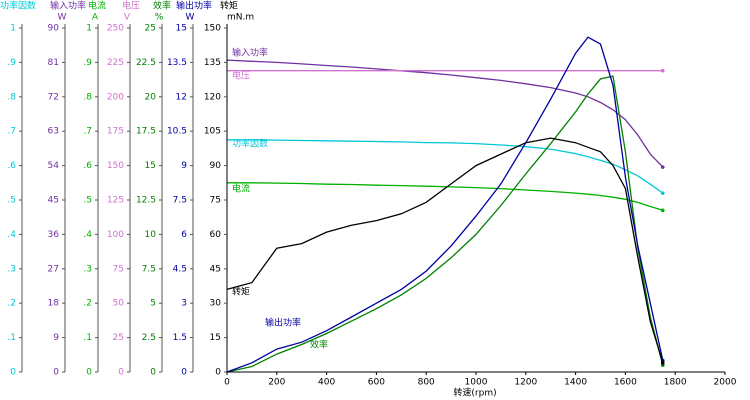 This screenshot has width=750, height=400. I want to click on axis-unit: %, so click(159, 18).